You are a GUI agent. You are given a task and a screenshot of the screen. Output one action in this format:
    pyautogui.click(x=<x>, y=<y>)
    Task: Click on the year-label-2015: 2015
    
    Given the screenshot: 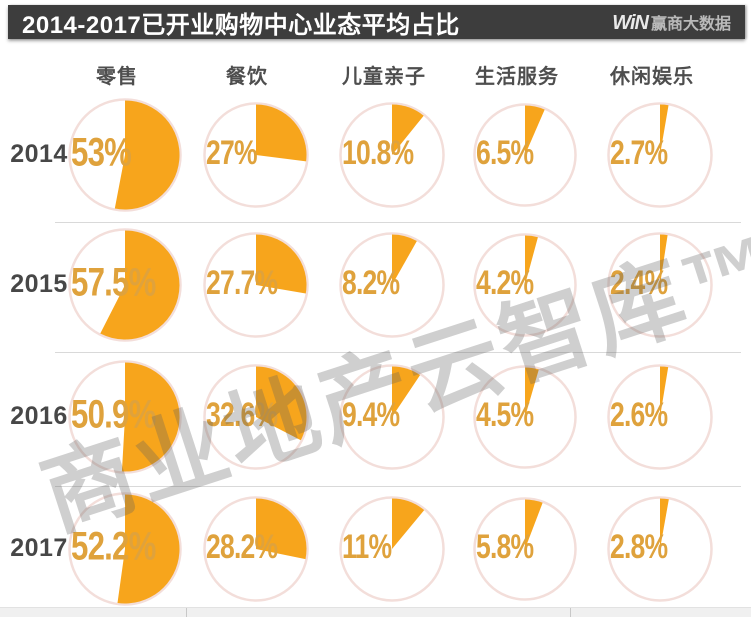 What is the action you would take?
    pyautogui.click(x=39, y=284)
    